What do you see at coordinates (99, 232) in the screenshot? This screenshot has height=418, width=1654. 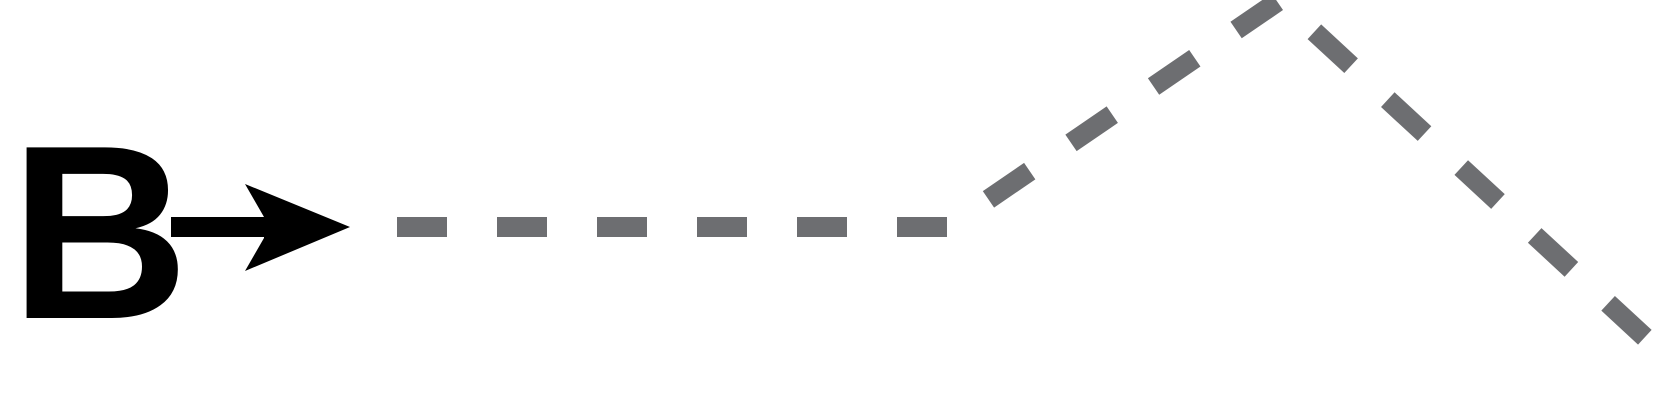 I see `diagram-label-b: B` at bounding box center [99, 232].